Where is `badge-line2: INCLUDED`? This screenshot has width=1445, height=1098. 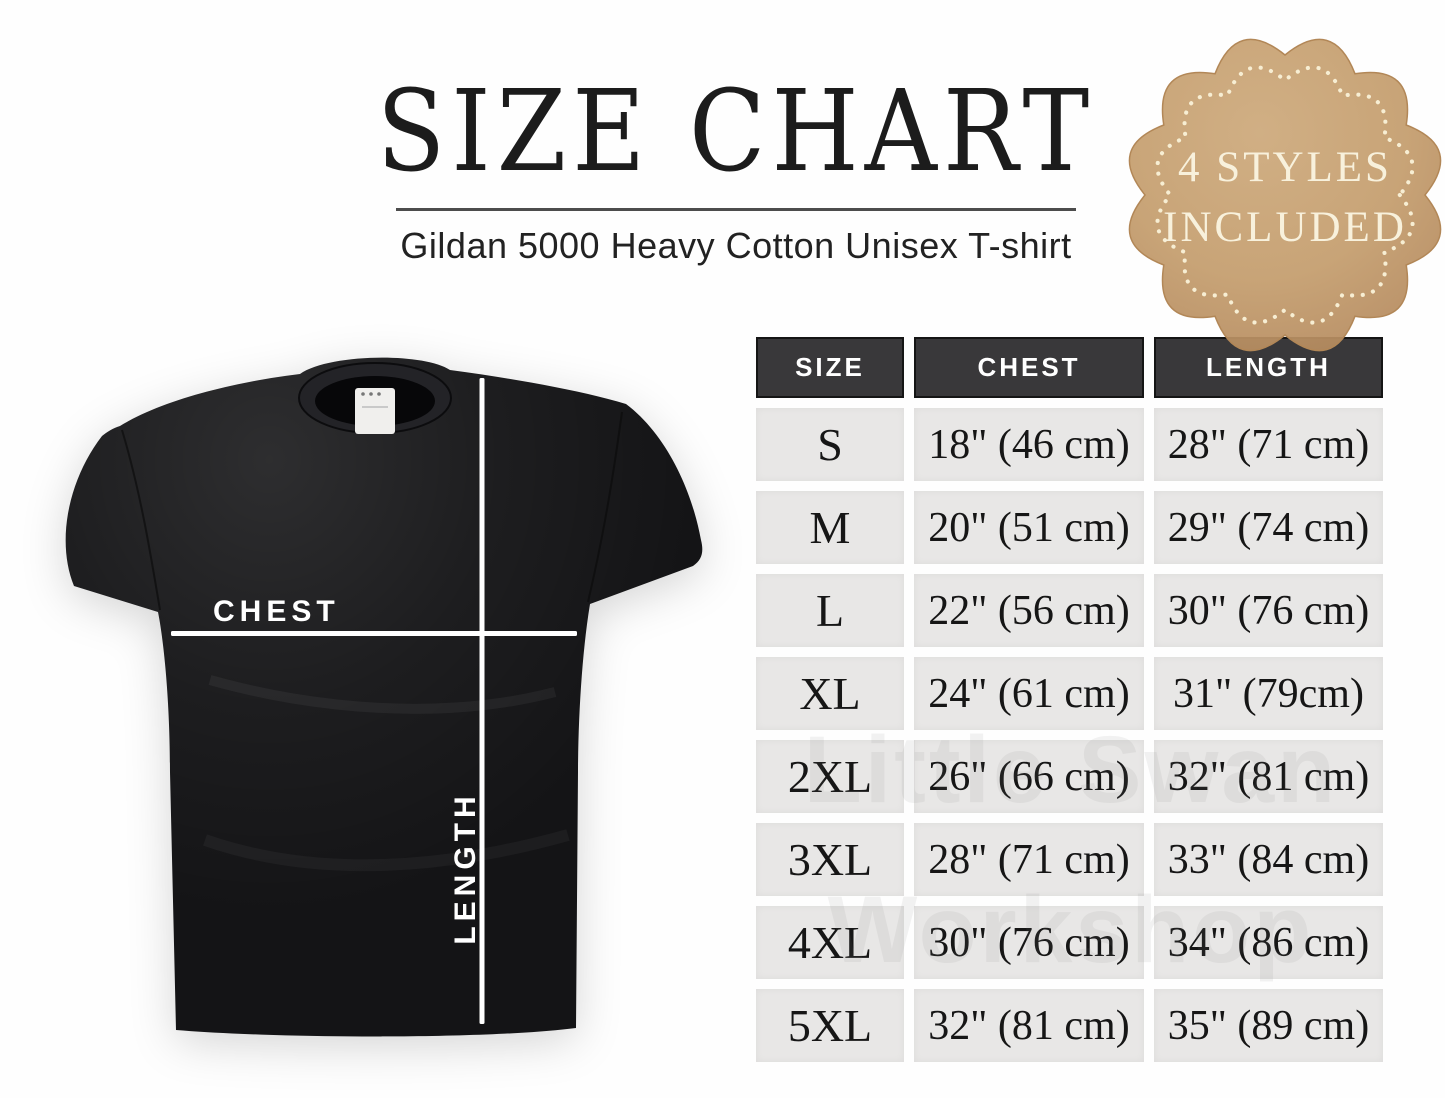
badge-line2: INCLUDED is located at coordinates (1285, 227).